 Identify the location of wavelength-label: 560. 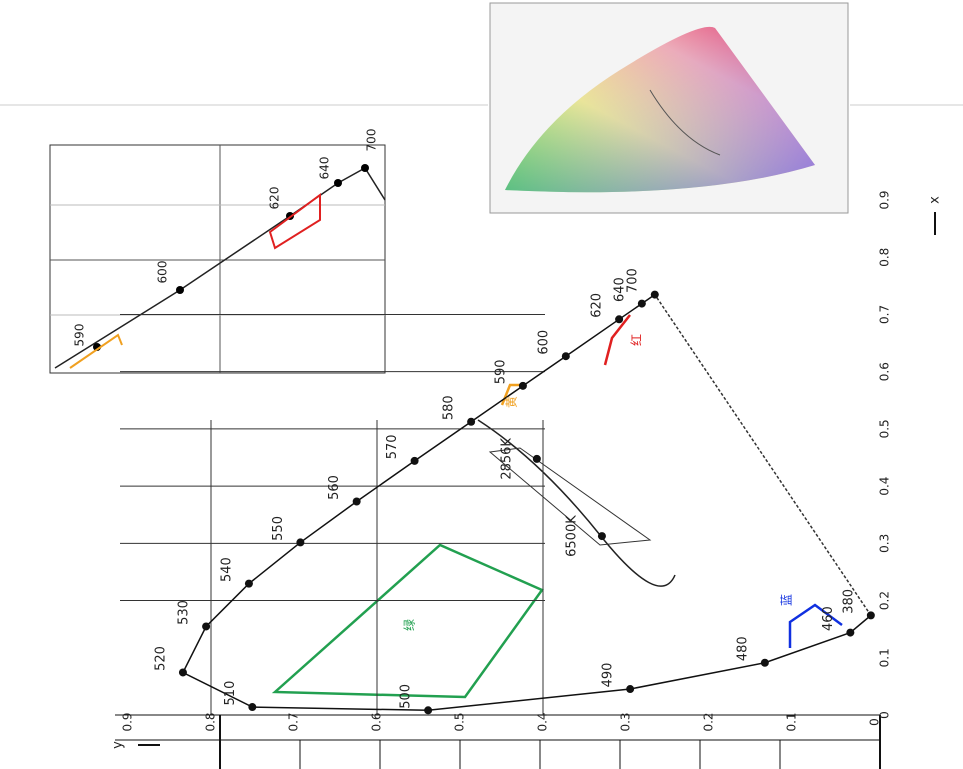
(334, 487).